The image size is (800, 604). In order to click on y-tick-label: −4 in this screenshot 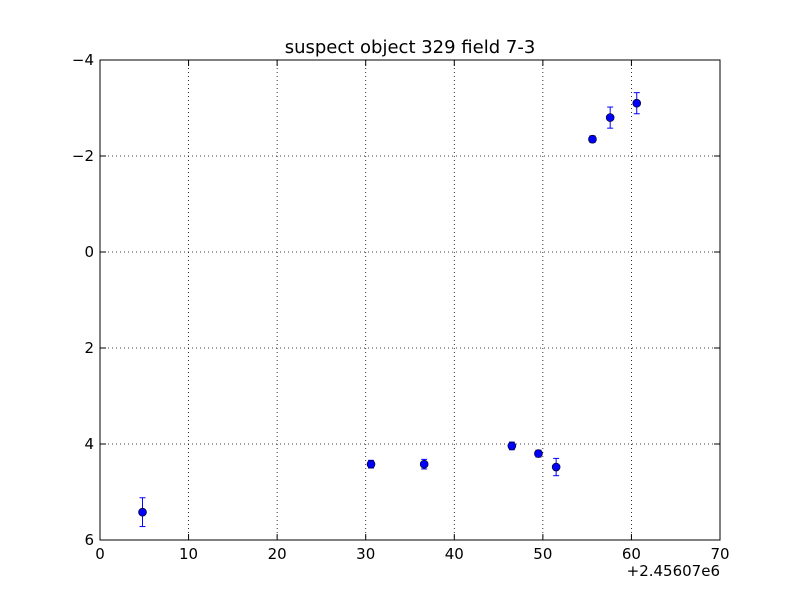, I will do `click(83, 60)`.